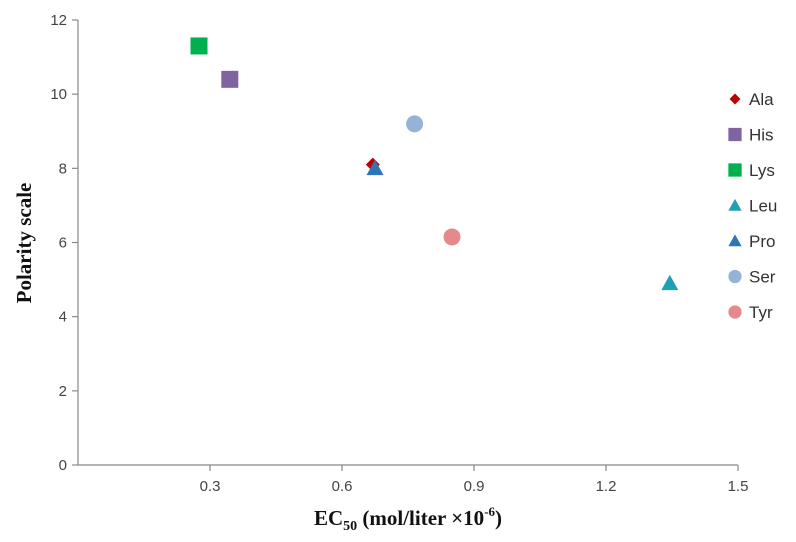  What do you see at coordinates (58, 94) in the screenshot?
I see `y-tick-label: 10` at bounding box center [58, 94].